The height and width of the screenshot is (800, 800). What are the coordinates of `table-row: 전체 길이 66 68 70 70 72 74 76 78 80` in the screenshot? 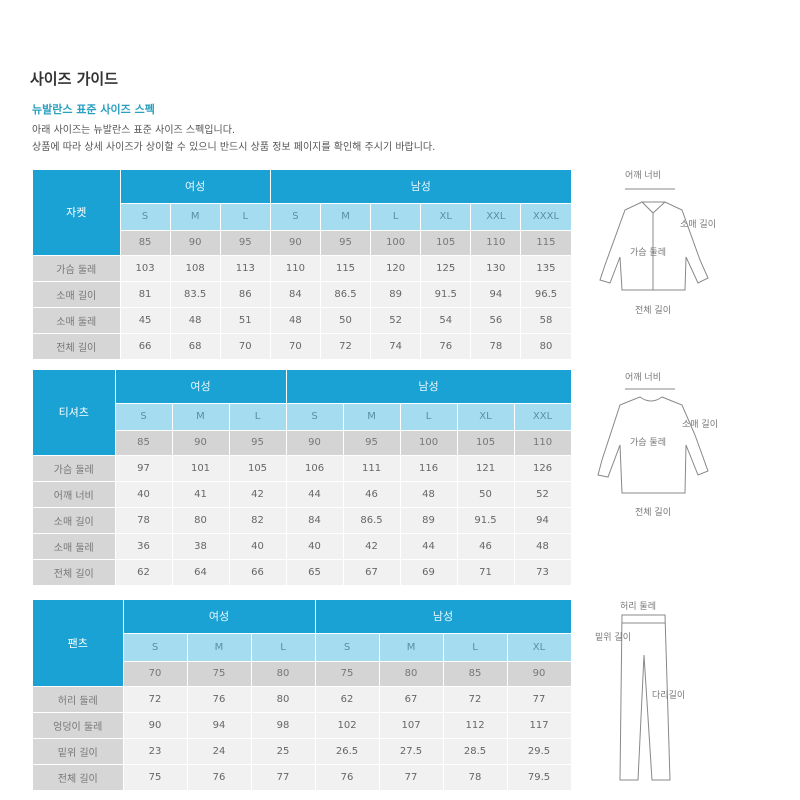 It's located at (302, 346).